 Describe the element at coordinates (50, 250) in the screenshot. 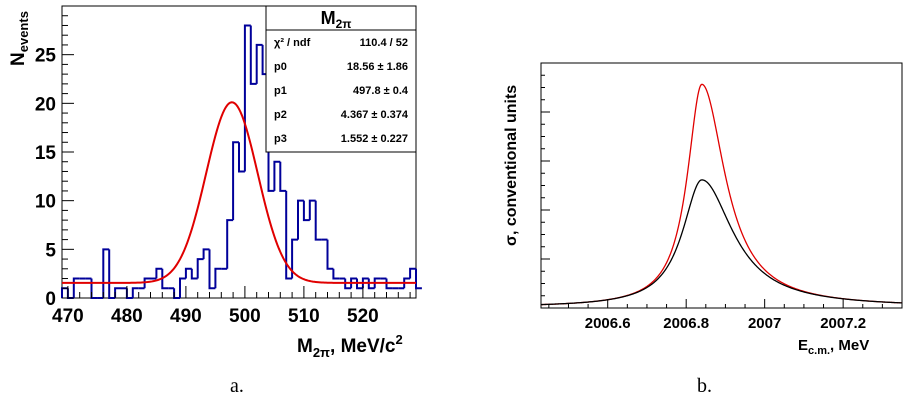

I see `y-tick-label: 5` at that location.